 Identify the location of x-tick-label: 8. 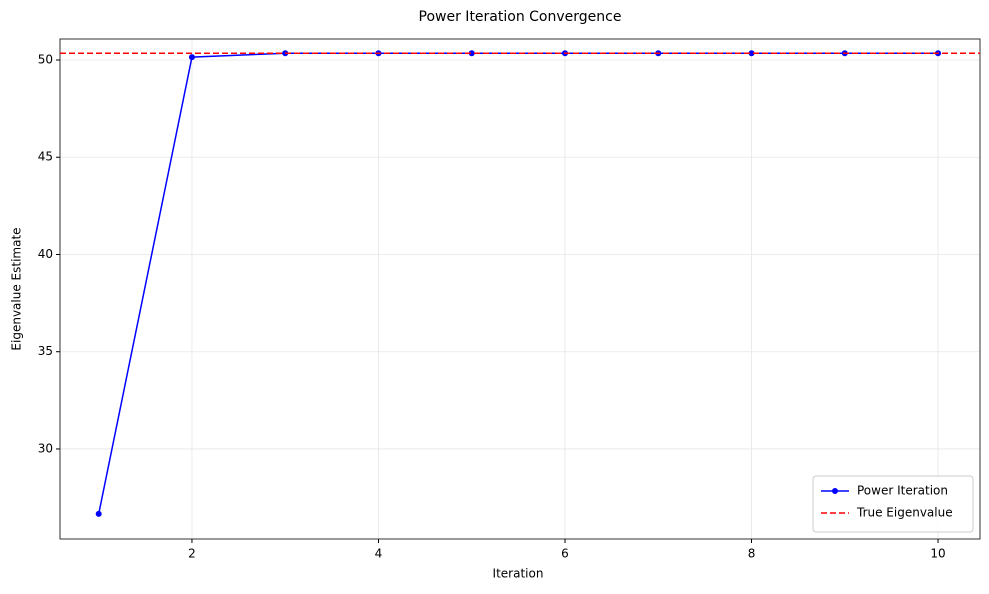
(752, 554).